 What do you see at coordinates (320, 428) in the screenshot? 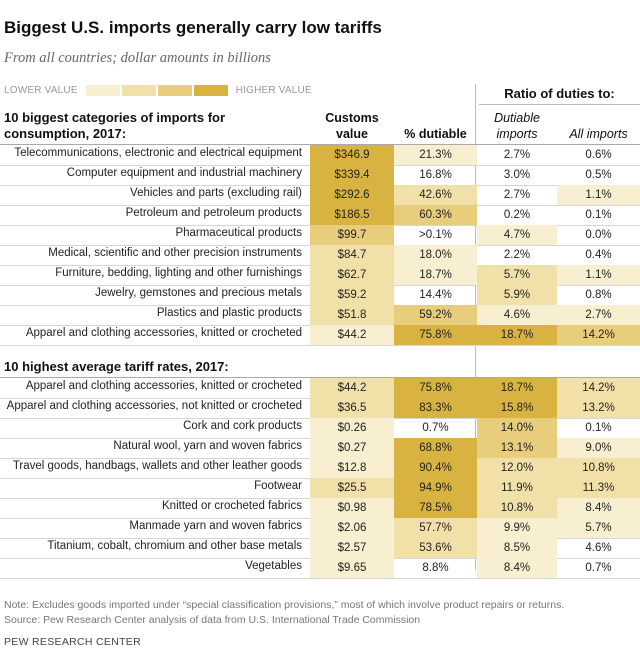
I see `table-row: $0.26 0.7% 14.0% 0.1% Cork and cork products` at bounding box center [320, 428].